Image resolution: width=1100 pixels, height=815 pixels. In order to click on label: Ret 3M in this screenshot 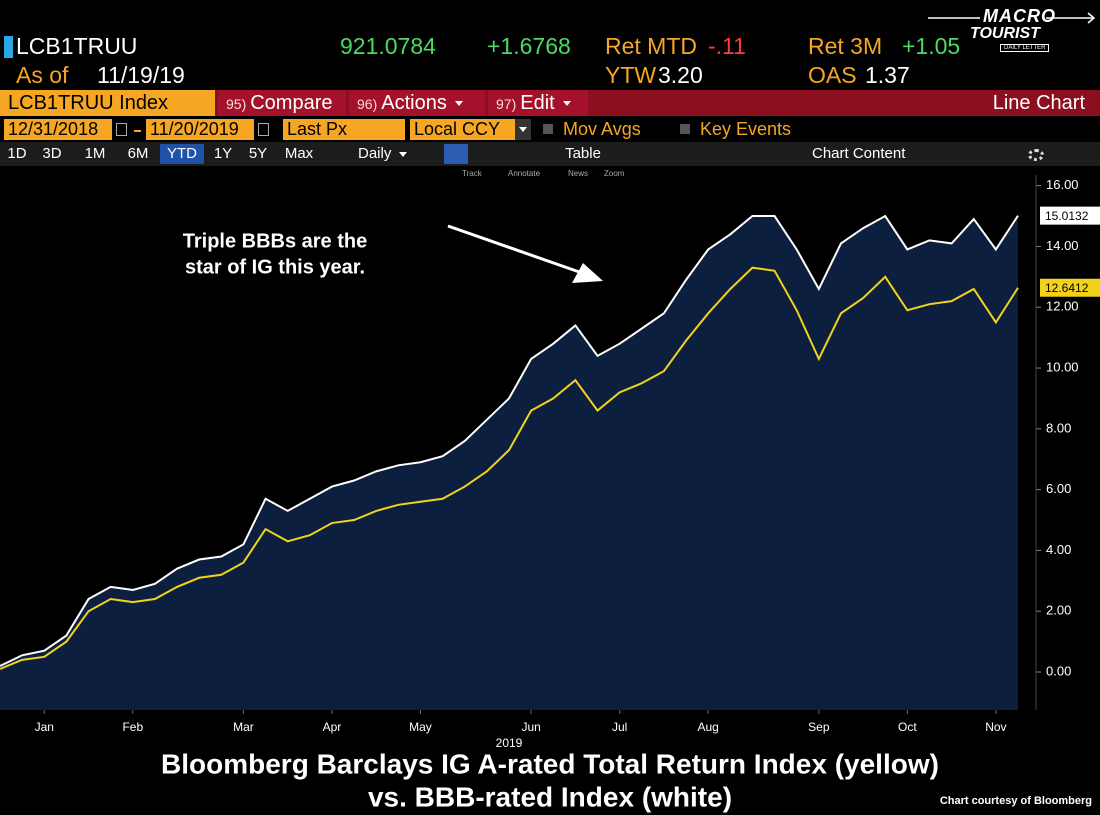, I will do `click(845, 46)`.